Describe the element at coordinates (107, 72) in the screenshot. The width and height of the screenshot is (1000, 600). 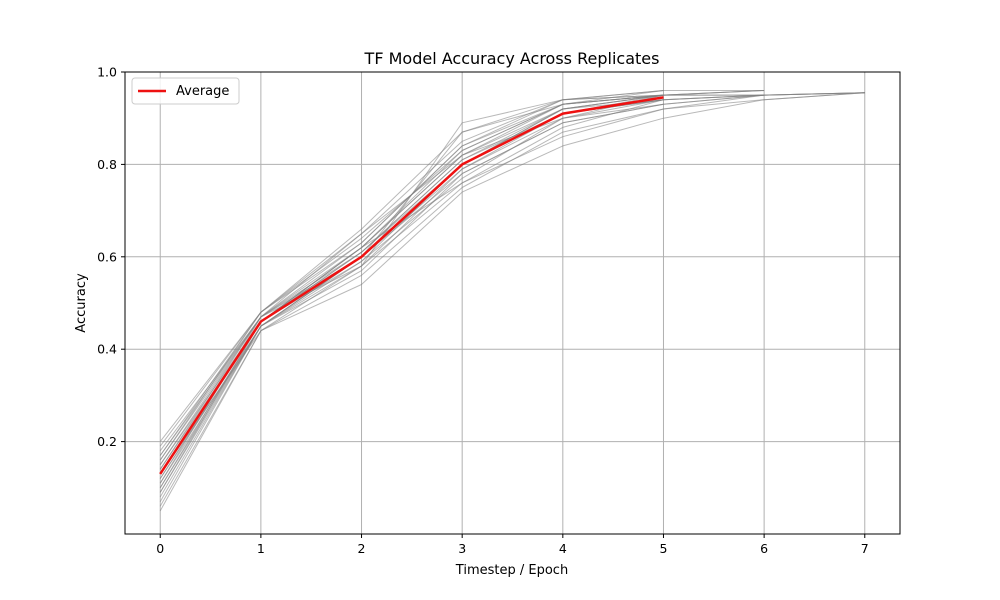
I see `y-tick-label: 1.0` at that location.